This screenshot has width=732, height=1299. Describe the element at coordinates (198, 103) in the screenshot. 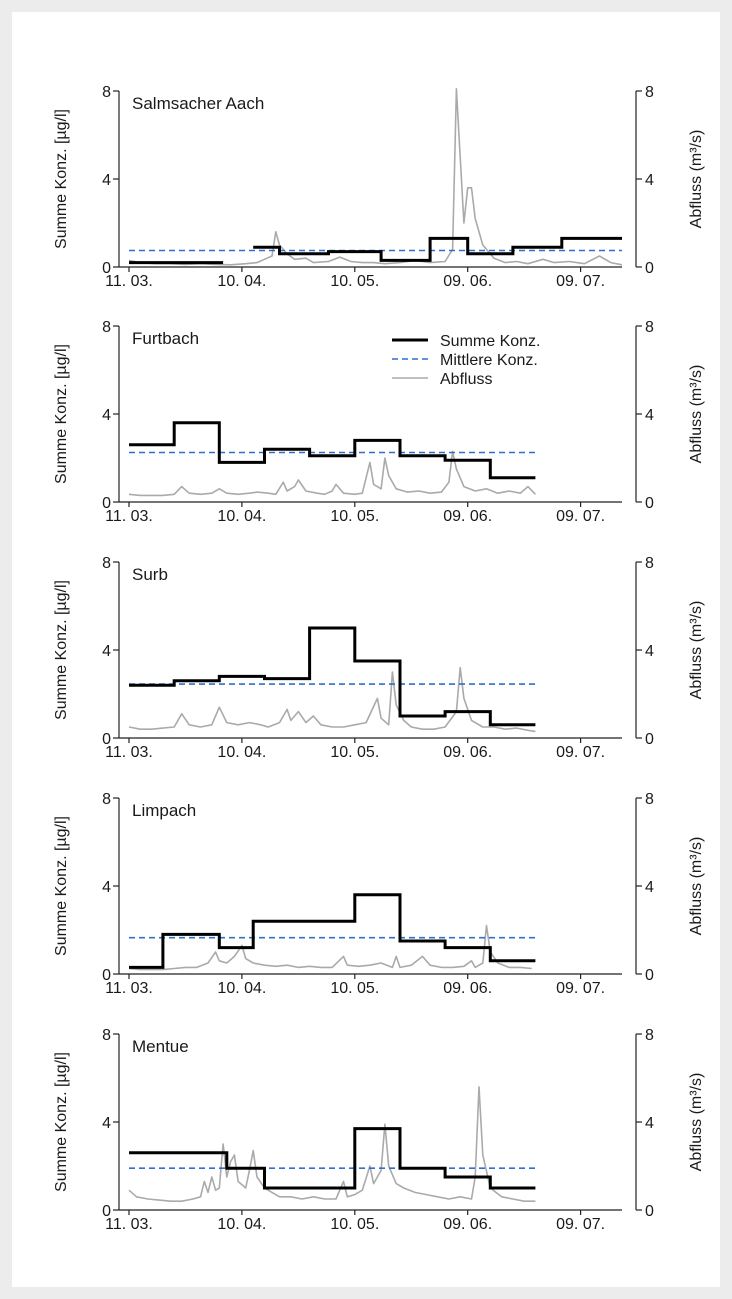

I see `panel-title: Salmsacher Aach` at that location.